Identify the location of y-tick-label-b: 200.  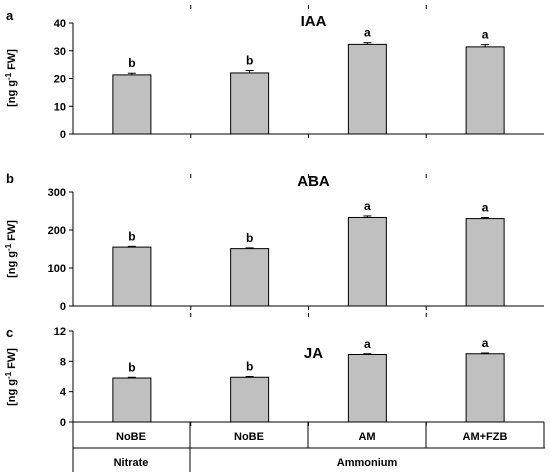
(57, 231).